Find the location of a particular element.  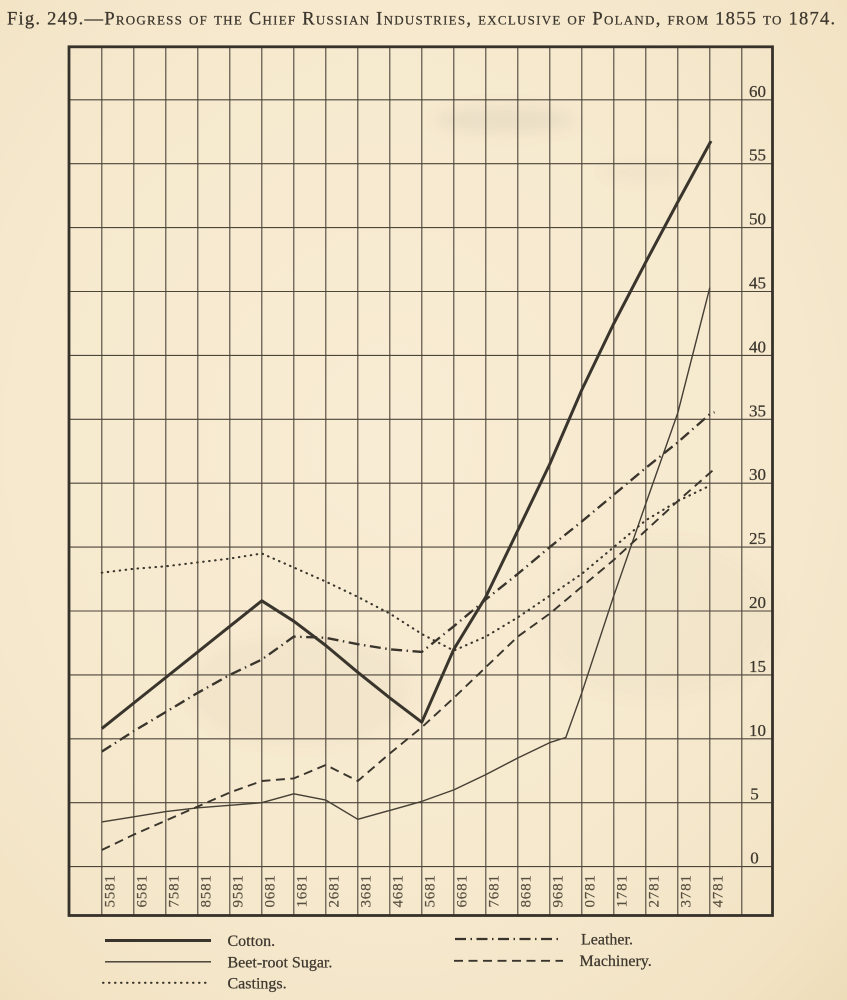

svg-text: 5681 is located at coordinates (430, 890).